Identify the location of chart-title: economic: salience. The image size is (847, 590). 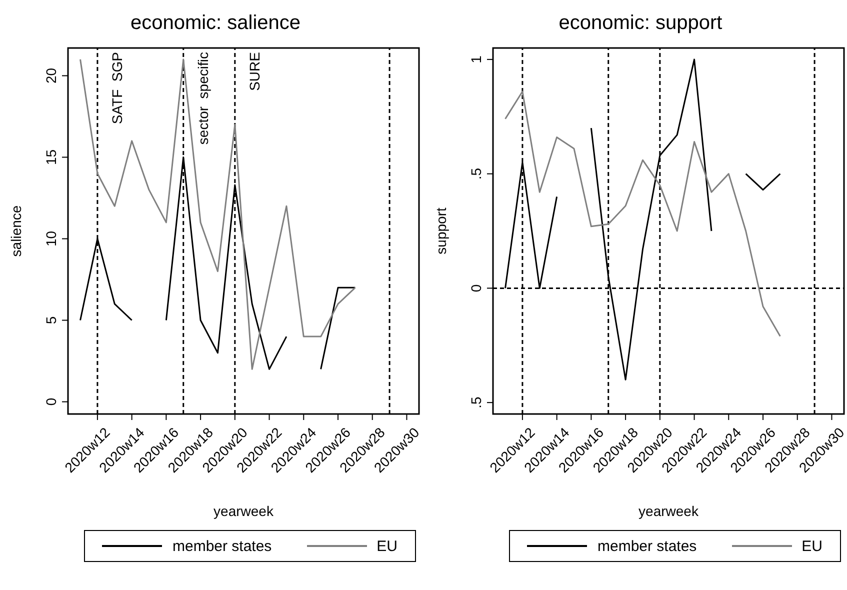
(215, 23).